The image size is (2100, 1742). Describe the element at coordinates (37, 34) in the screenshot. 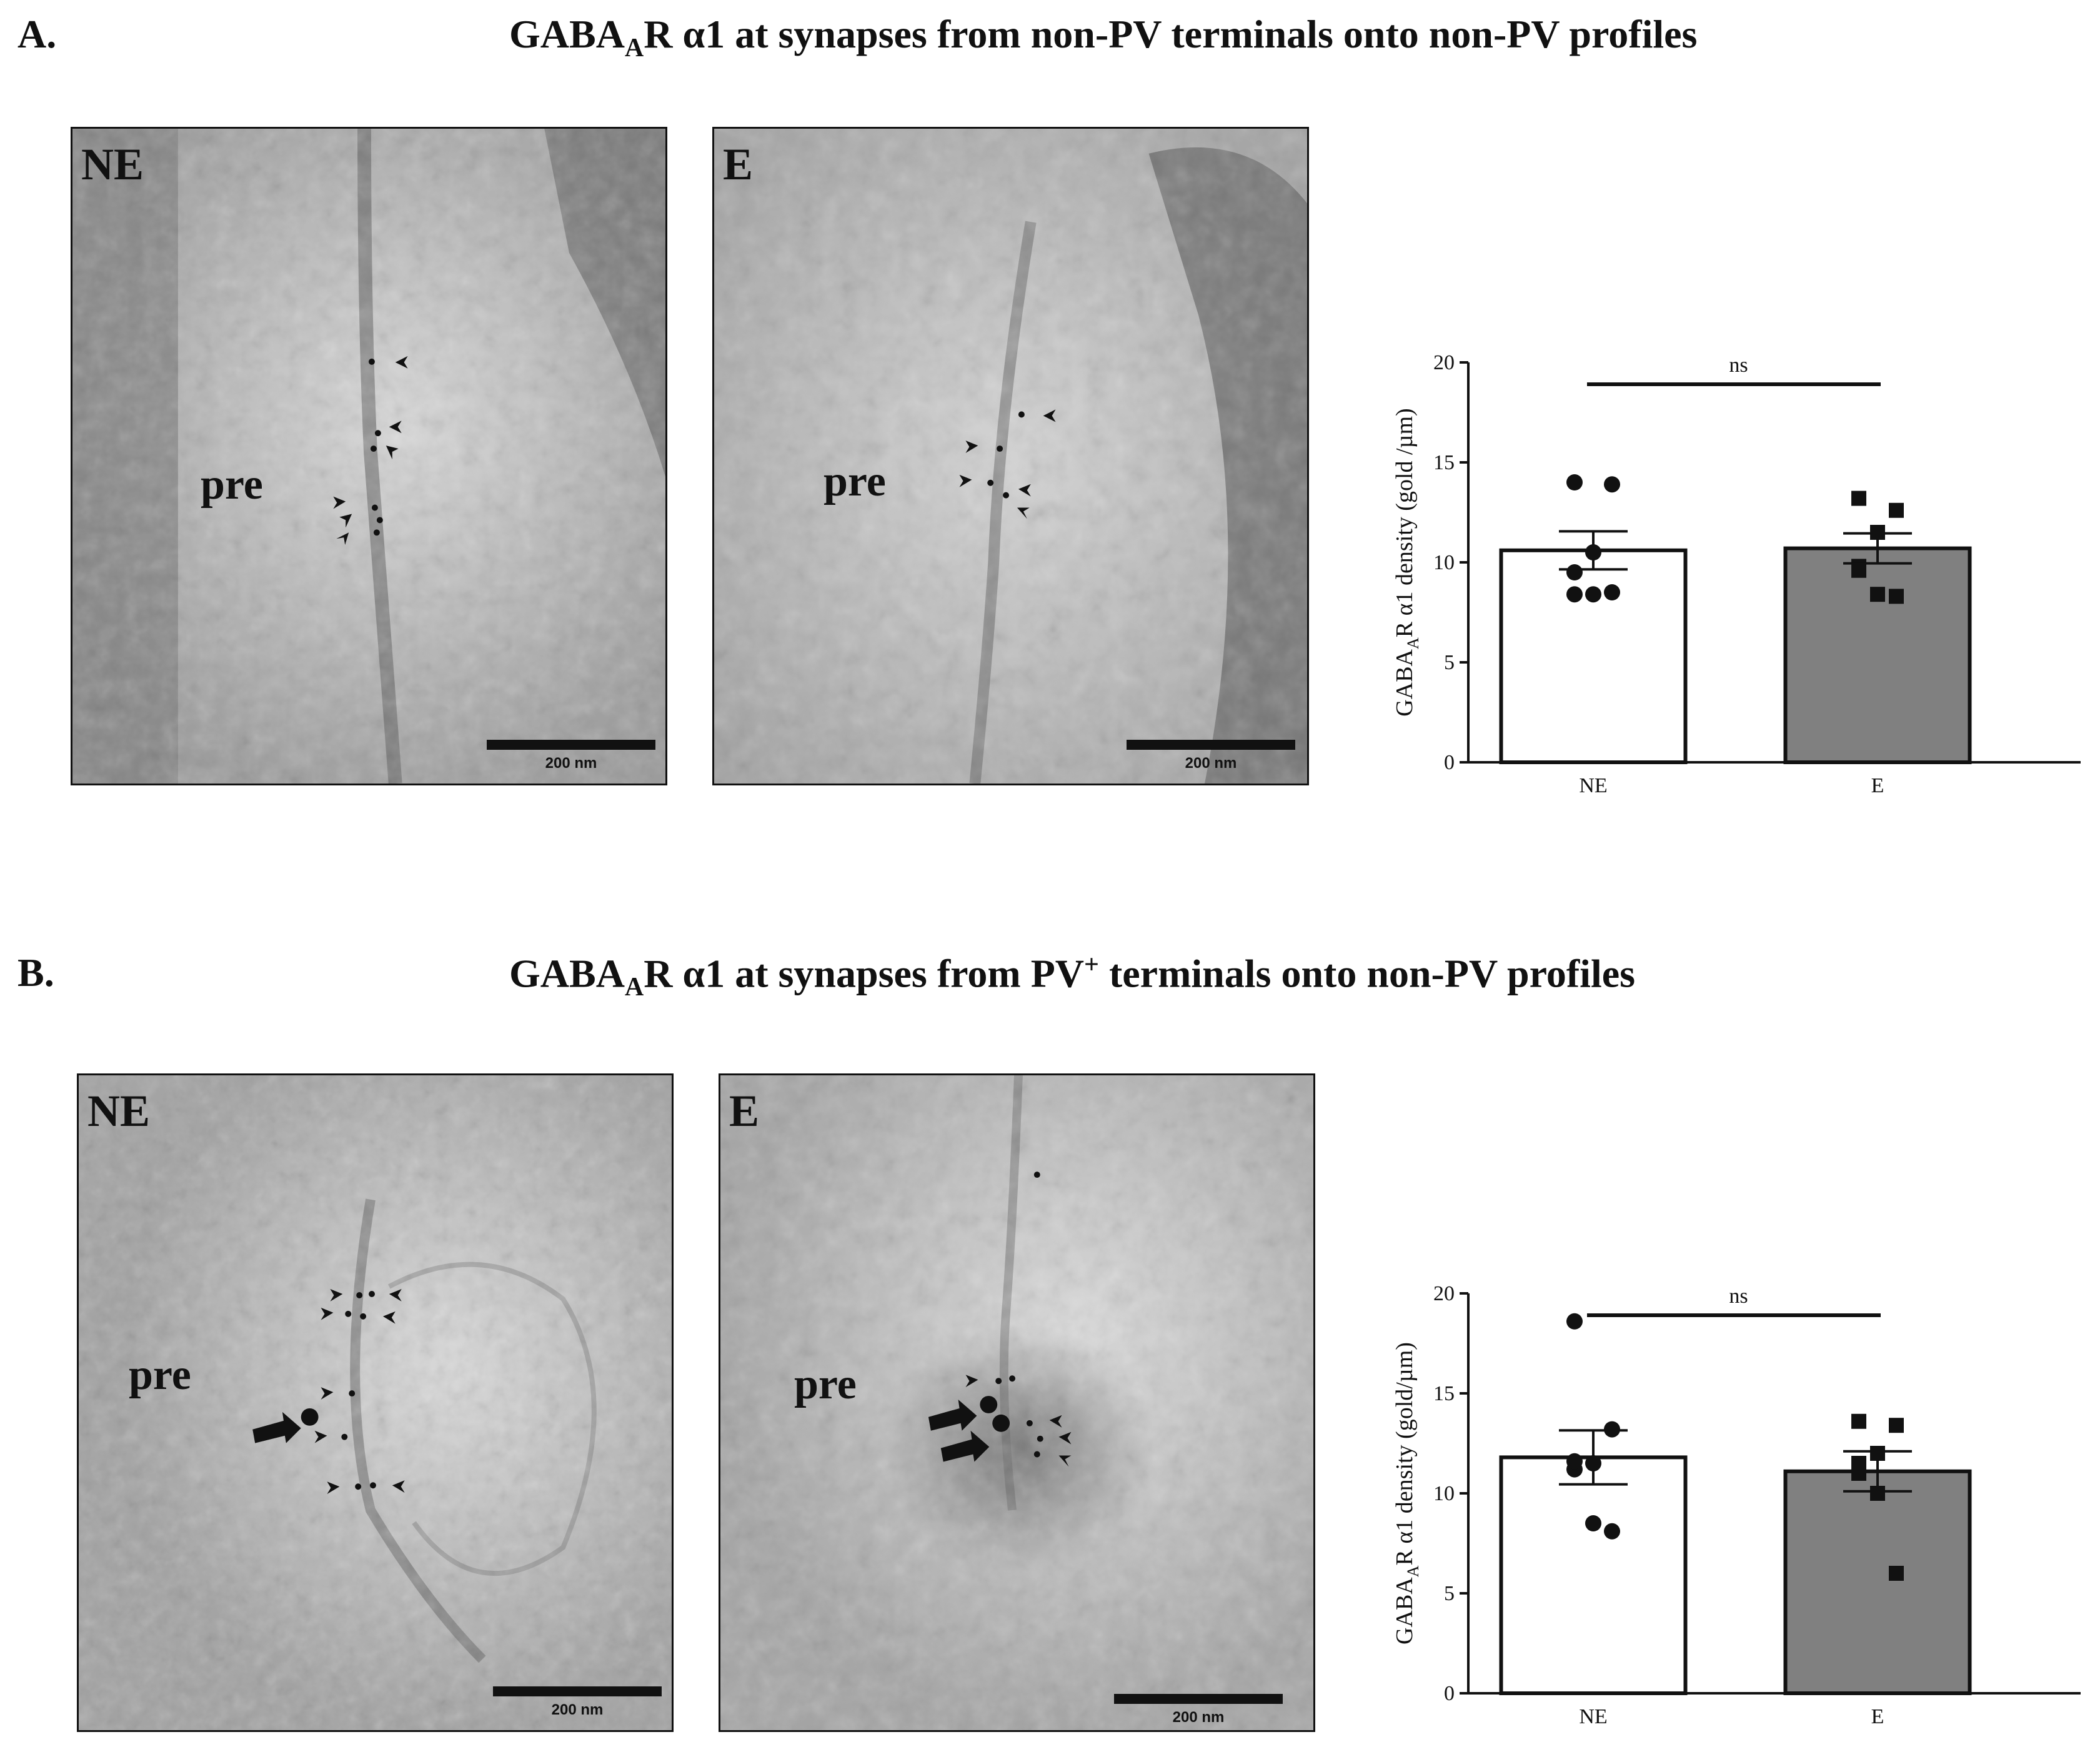

I see `panel-a-letter: A.` at that location.